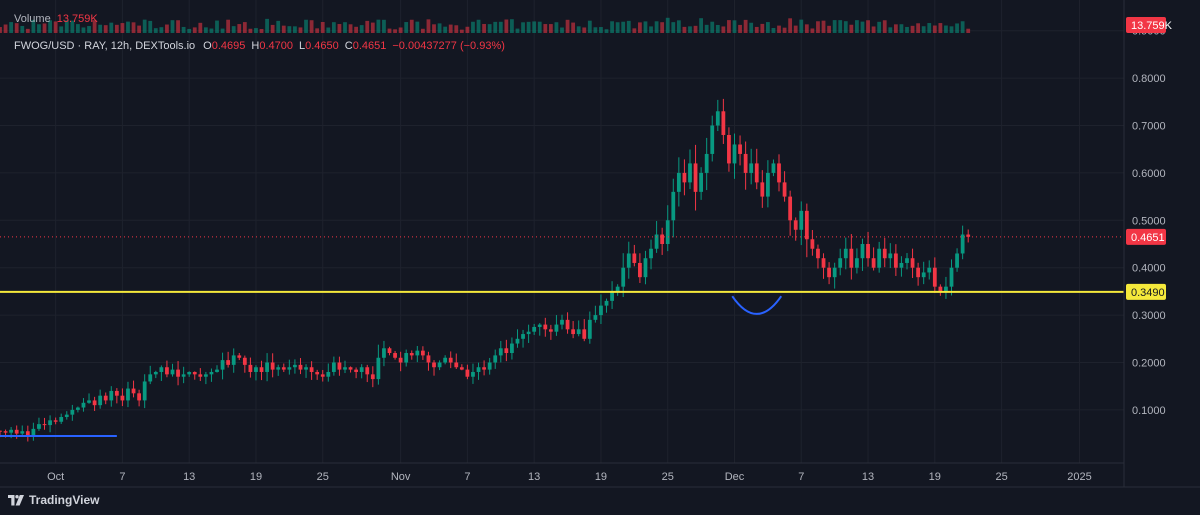  I want to click on change-value: −0.00437277 (−0.93%), so click(448, 46).